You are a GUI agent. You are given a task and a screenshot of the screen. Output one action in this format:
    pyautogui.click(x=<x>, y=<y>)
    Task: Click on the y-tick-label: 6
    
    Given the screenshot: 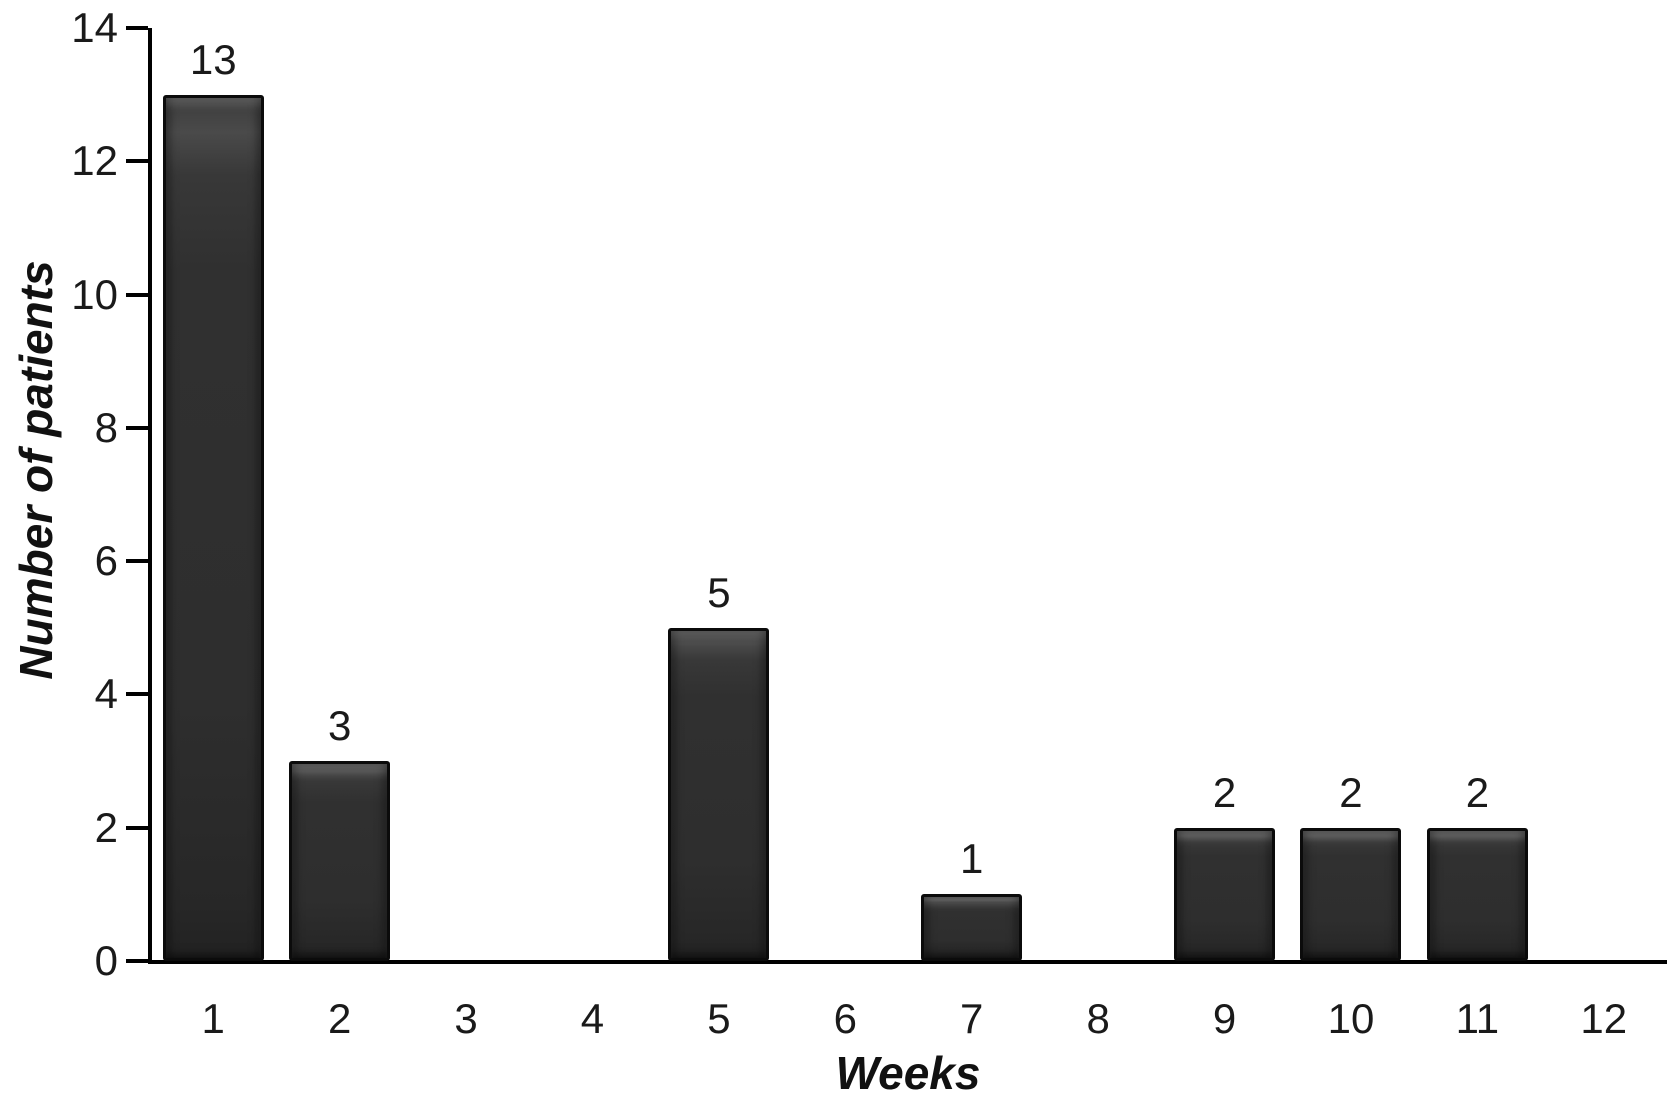 What is the action you would take?
    pyautogui.click(x=106, y=561)
    